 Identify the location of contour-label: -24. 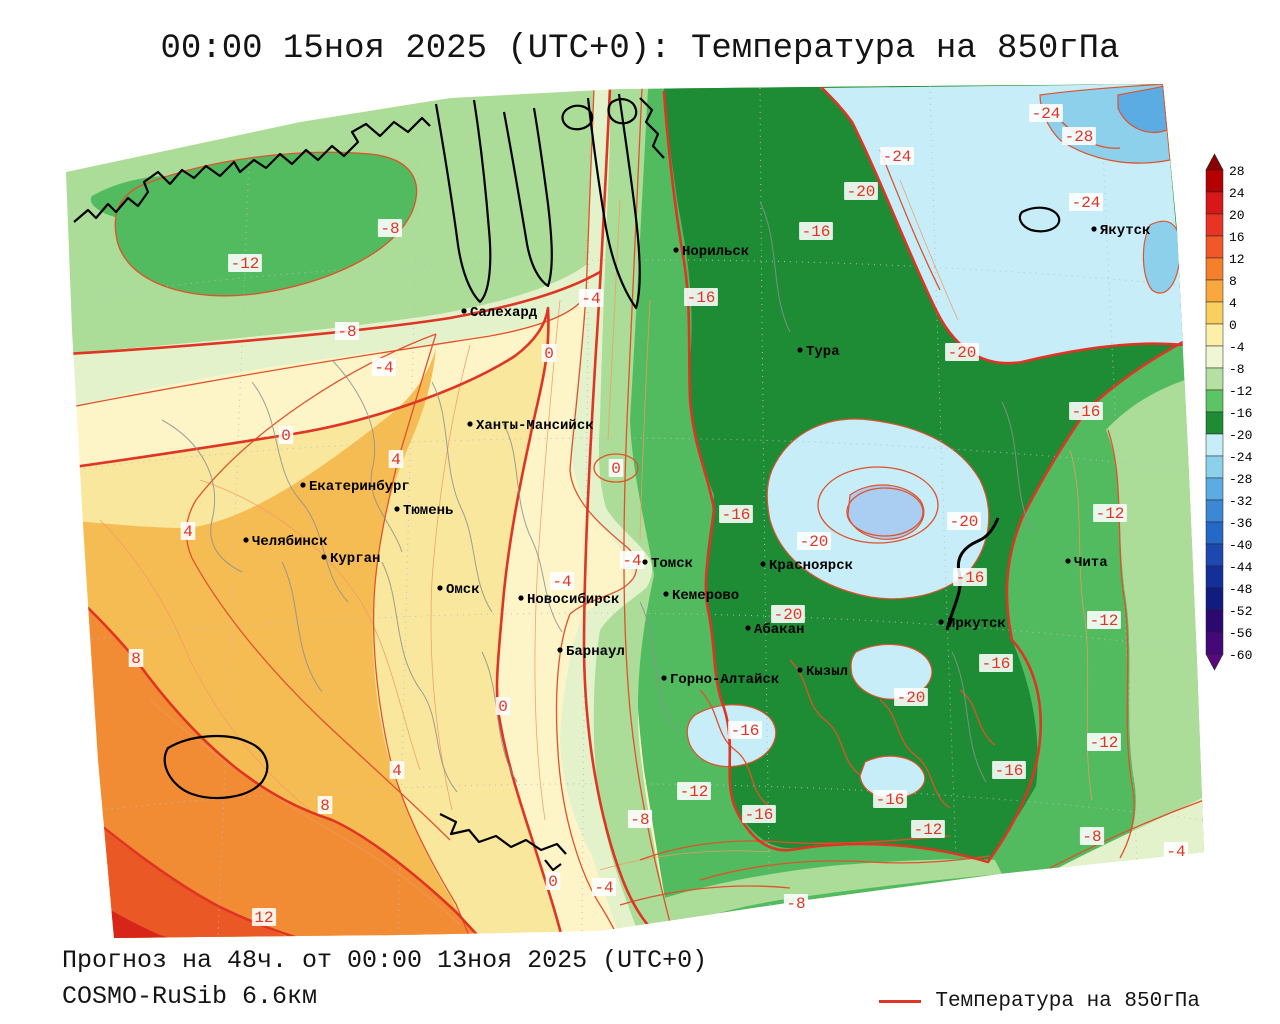
(1046, 114).